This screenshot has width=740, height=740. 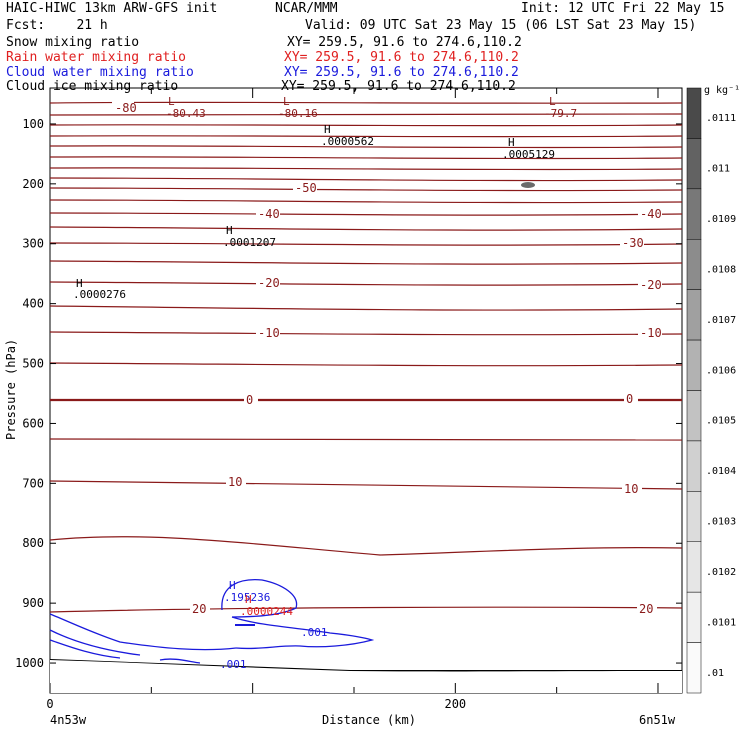 What do you see at coordinates (233, 664) in the screenshot?
I see `cloud-water-label: .001` at bounding box center [233, 664].